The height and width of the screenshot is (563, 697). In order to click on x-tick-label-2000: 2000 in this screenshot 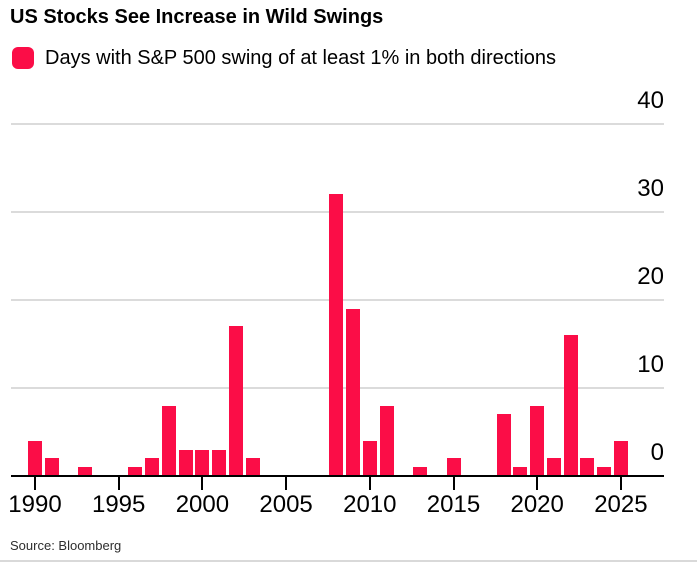, I will do `click(202, 504)`.